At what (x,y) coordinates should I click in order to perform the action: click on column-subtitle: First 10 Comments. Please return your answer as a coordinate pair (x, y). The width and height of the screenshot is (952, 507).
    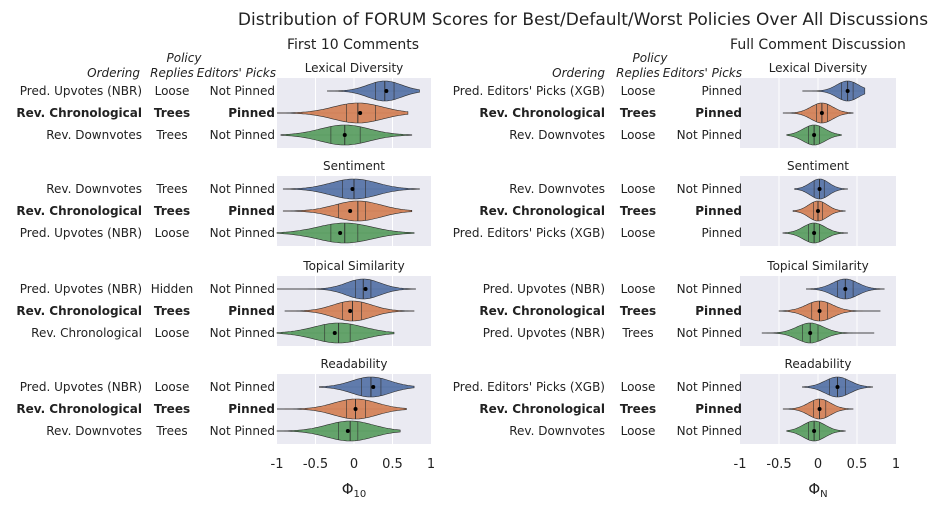
    Looking at the image, I should click on (353, 45).